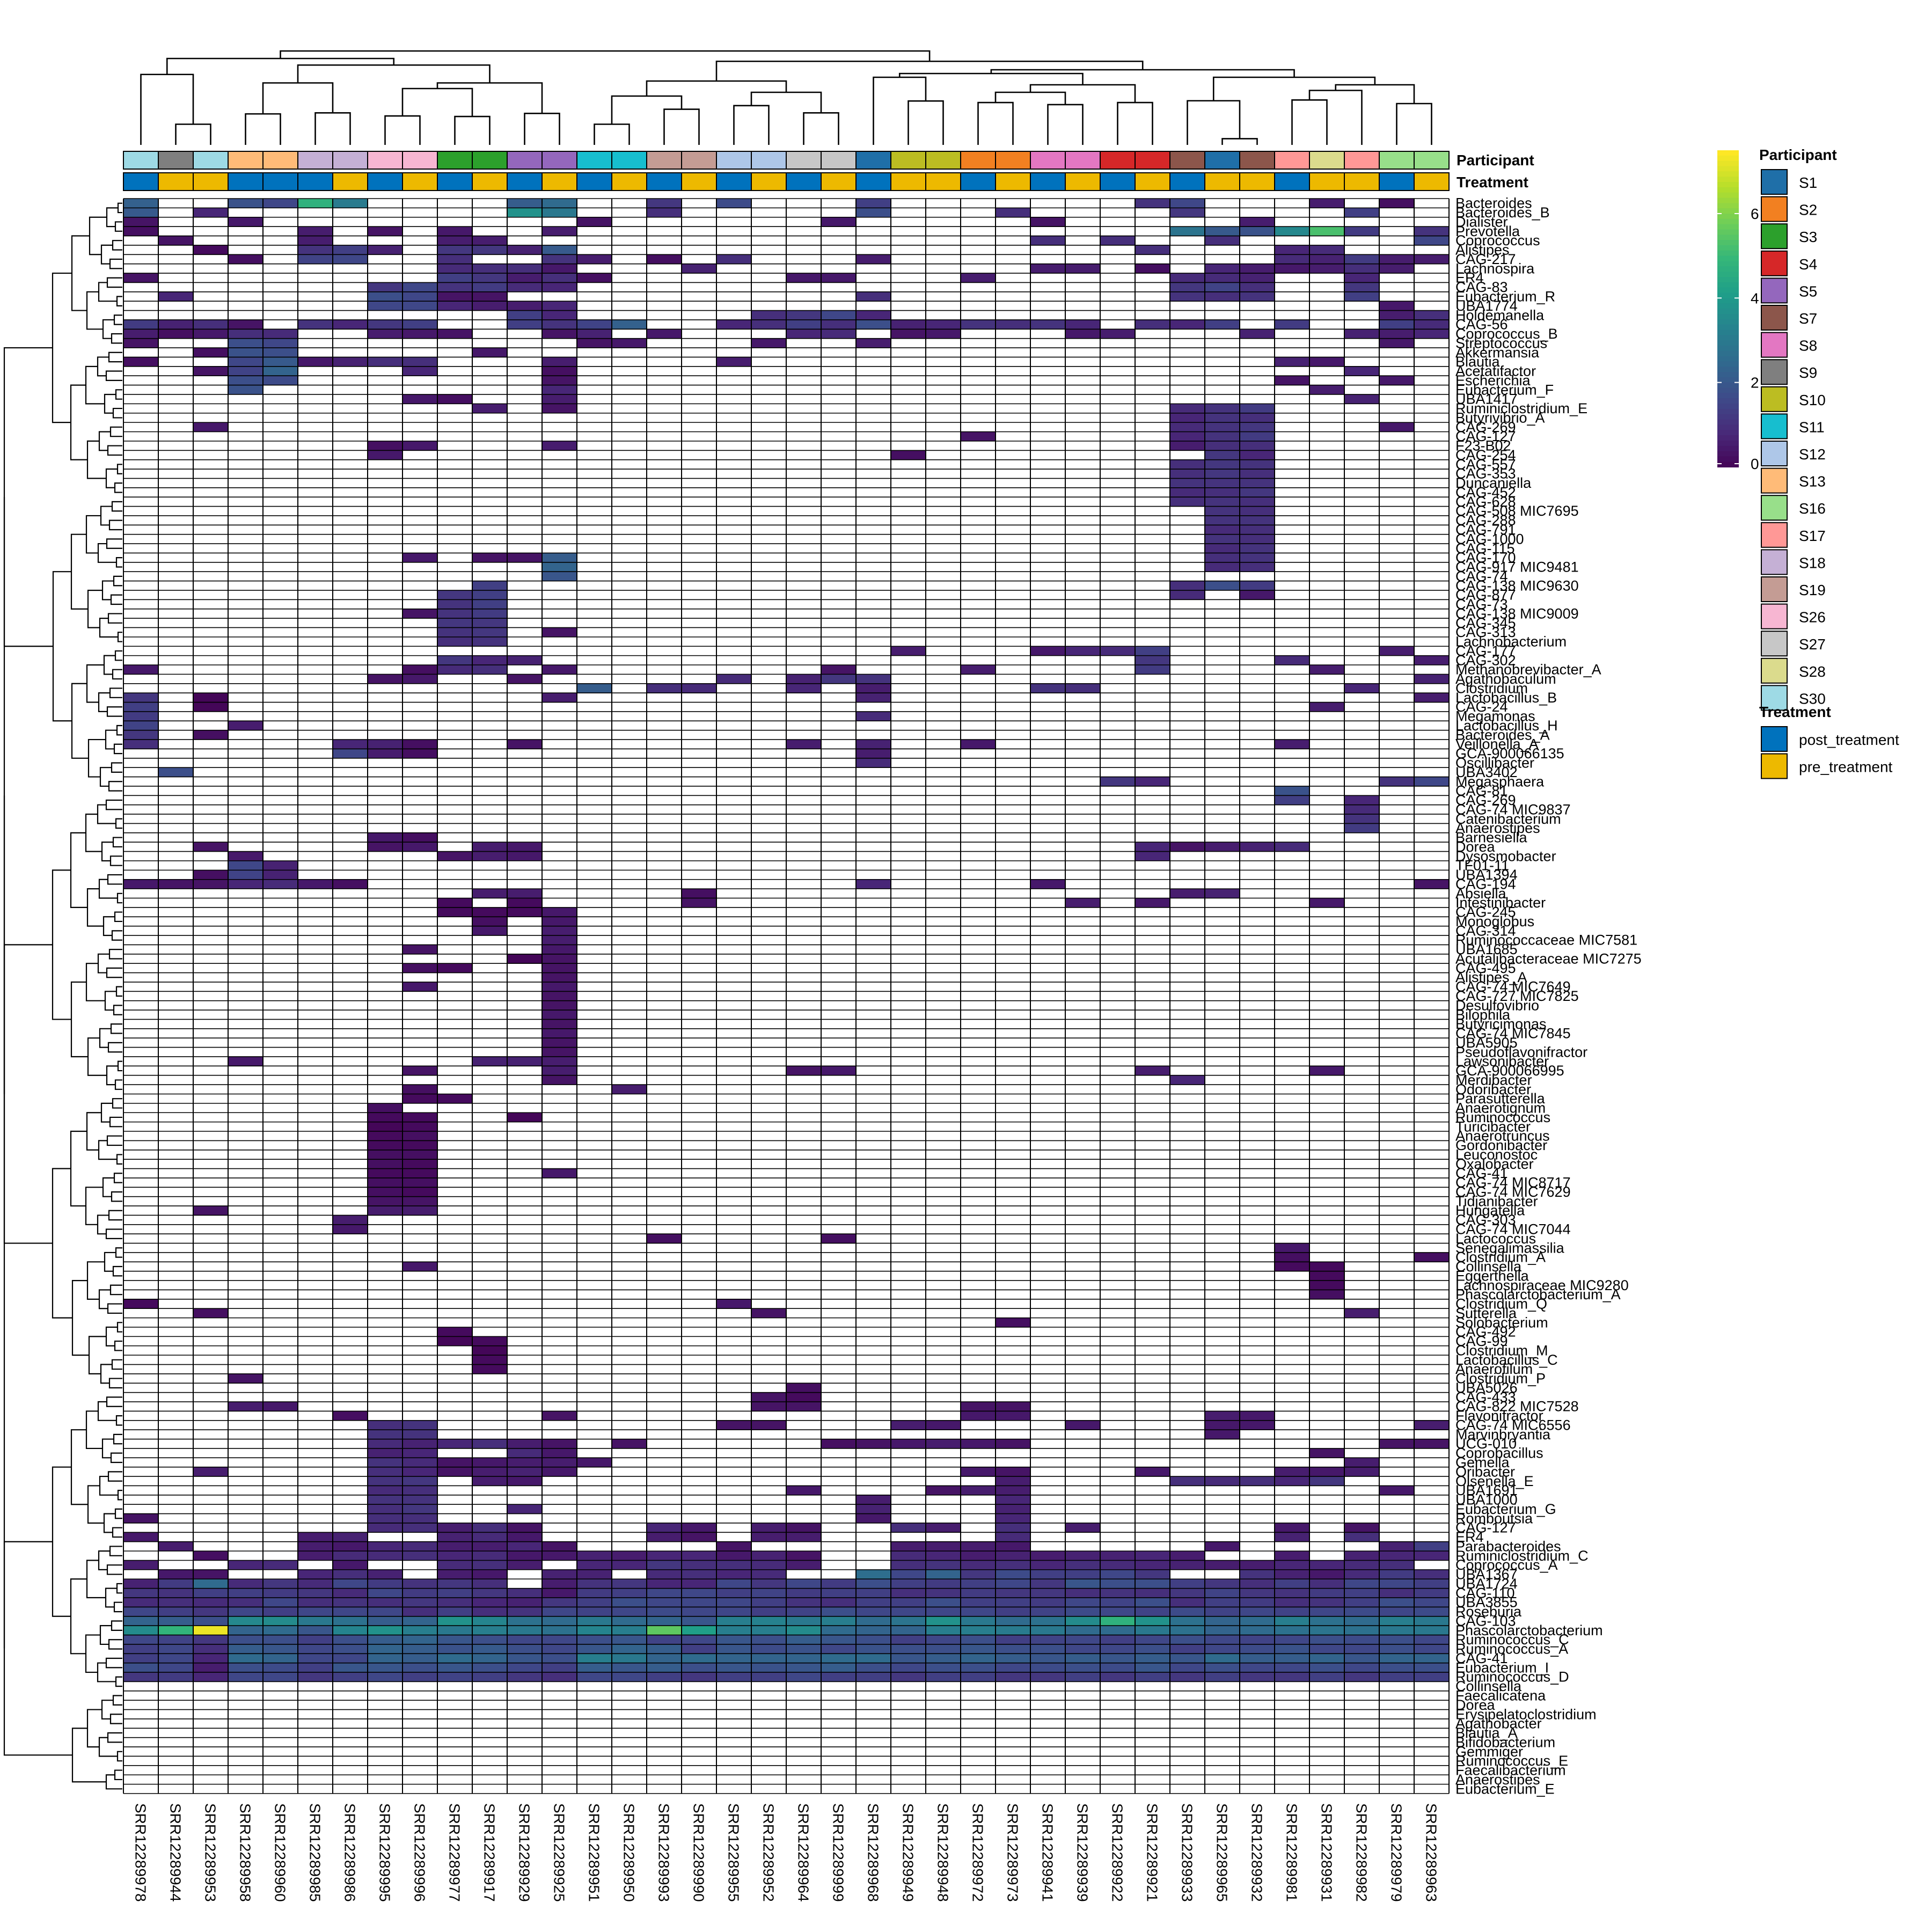 The width and height of the screenshot is (1932, 1932). Describe the element at coordinates (1486, 772) in the screenshot. I see `row-label: UBA3402` at that location.